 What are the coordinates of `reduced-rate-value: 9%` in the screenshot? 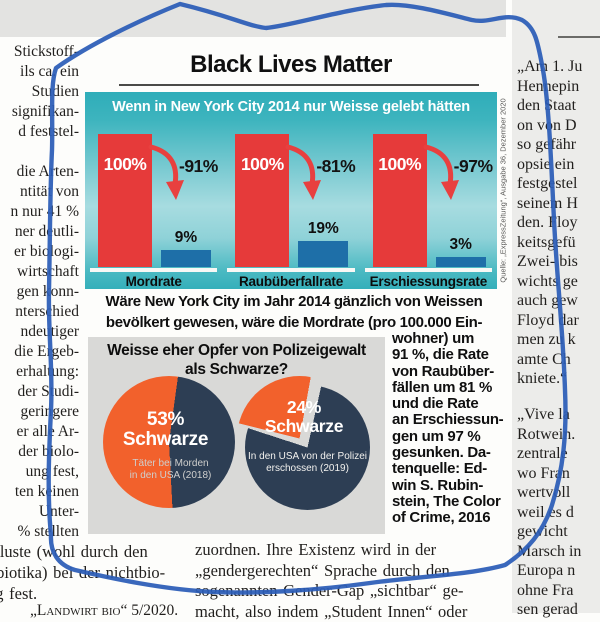 It's located at (186, 237).